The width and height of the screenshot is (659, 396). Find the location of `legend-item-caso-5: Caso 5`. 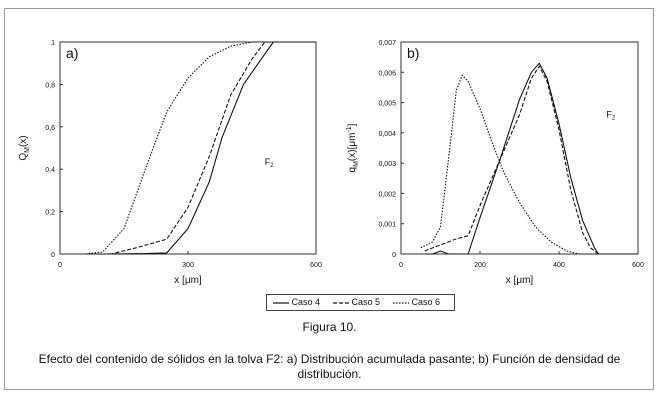

legend-item-caso-5: Caso 5 is located at coordinates (356, 302).